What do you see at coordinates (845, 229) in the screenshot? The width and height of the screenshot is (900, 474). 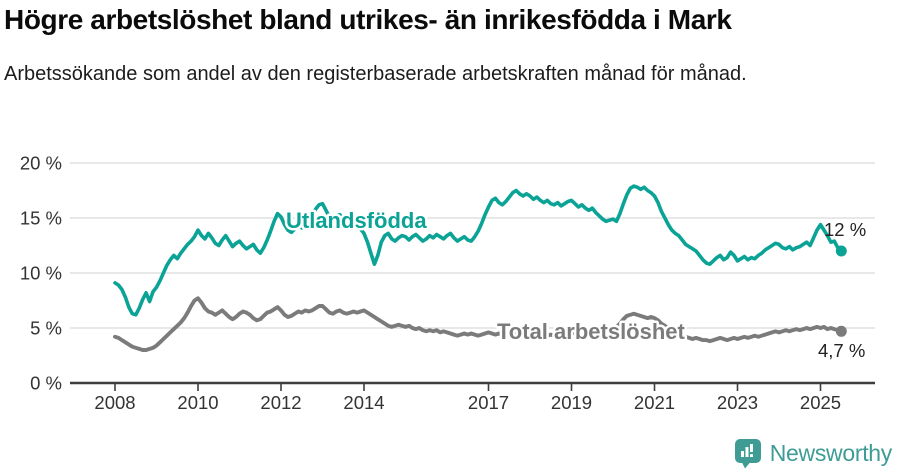 I see `series-end-value-utlandsfodda: 12 %` at bounding box center [845, 229].